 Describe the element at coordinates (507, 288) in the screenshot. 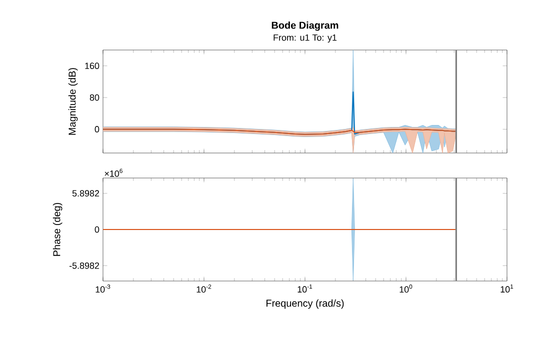

I see `x-tick-label: 10$^{1}$` at that location.